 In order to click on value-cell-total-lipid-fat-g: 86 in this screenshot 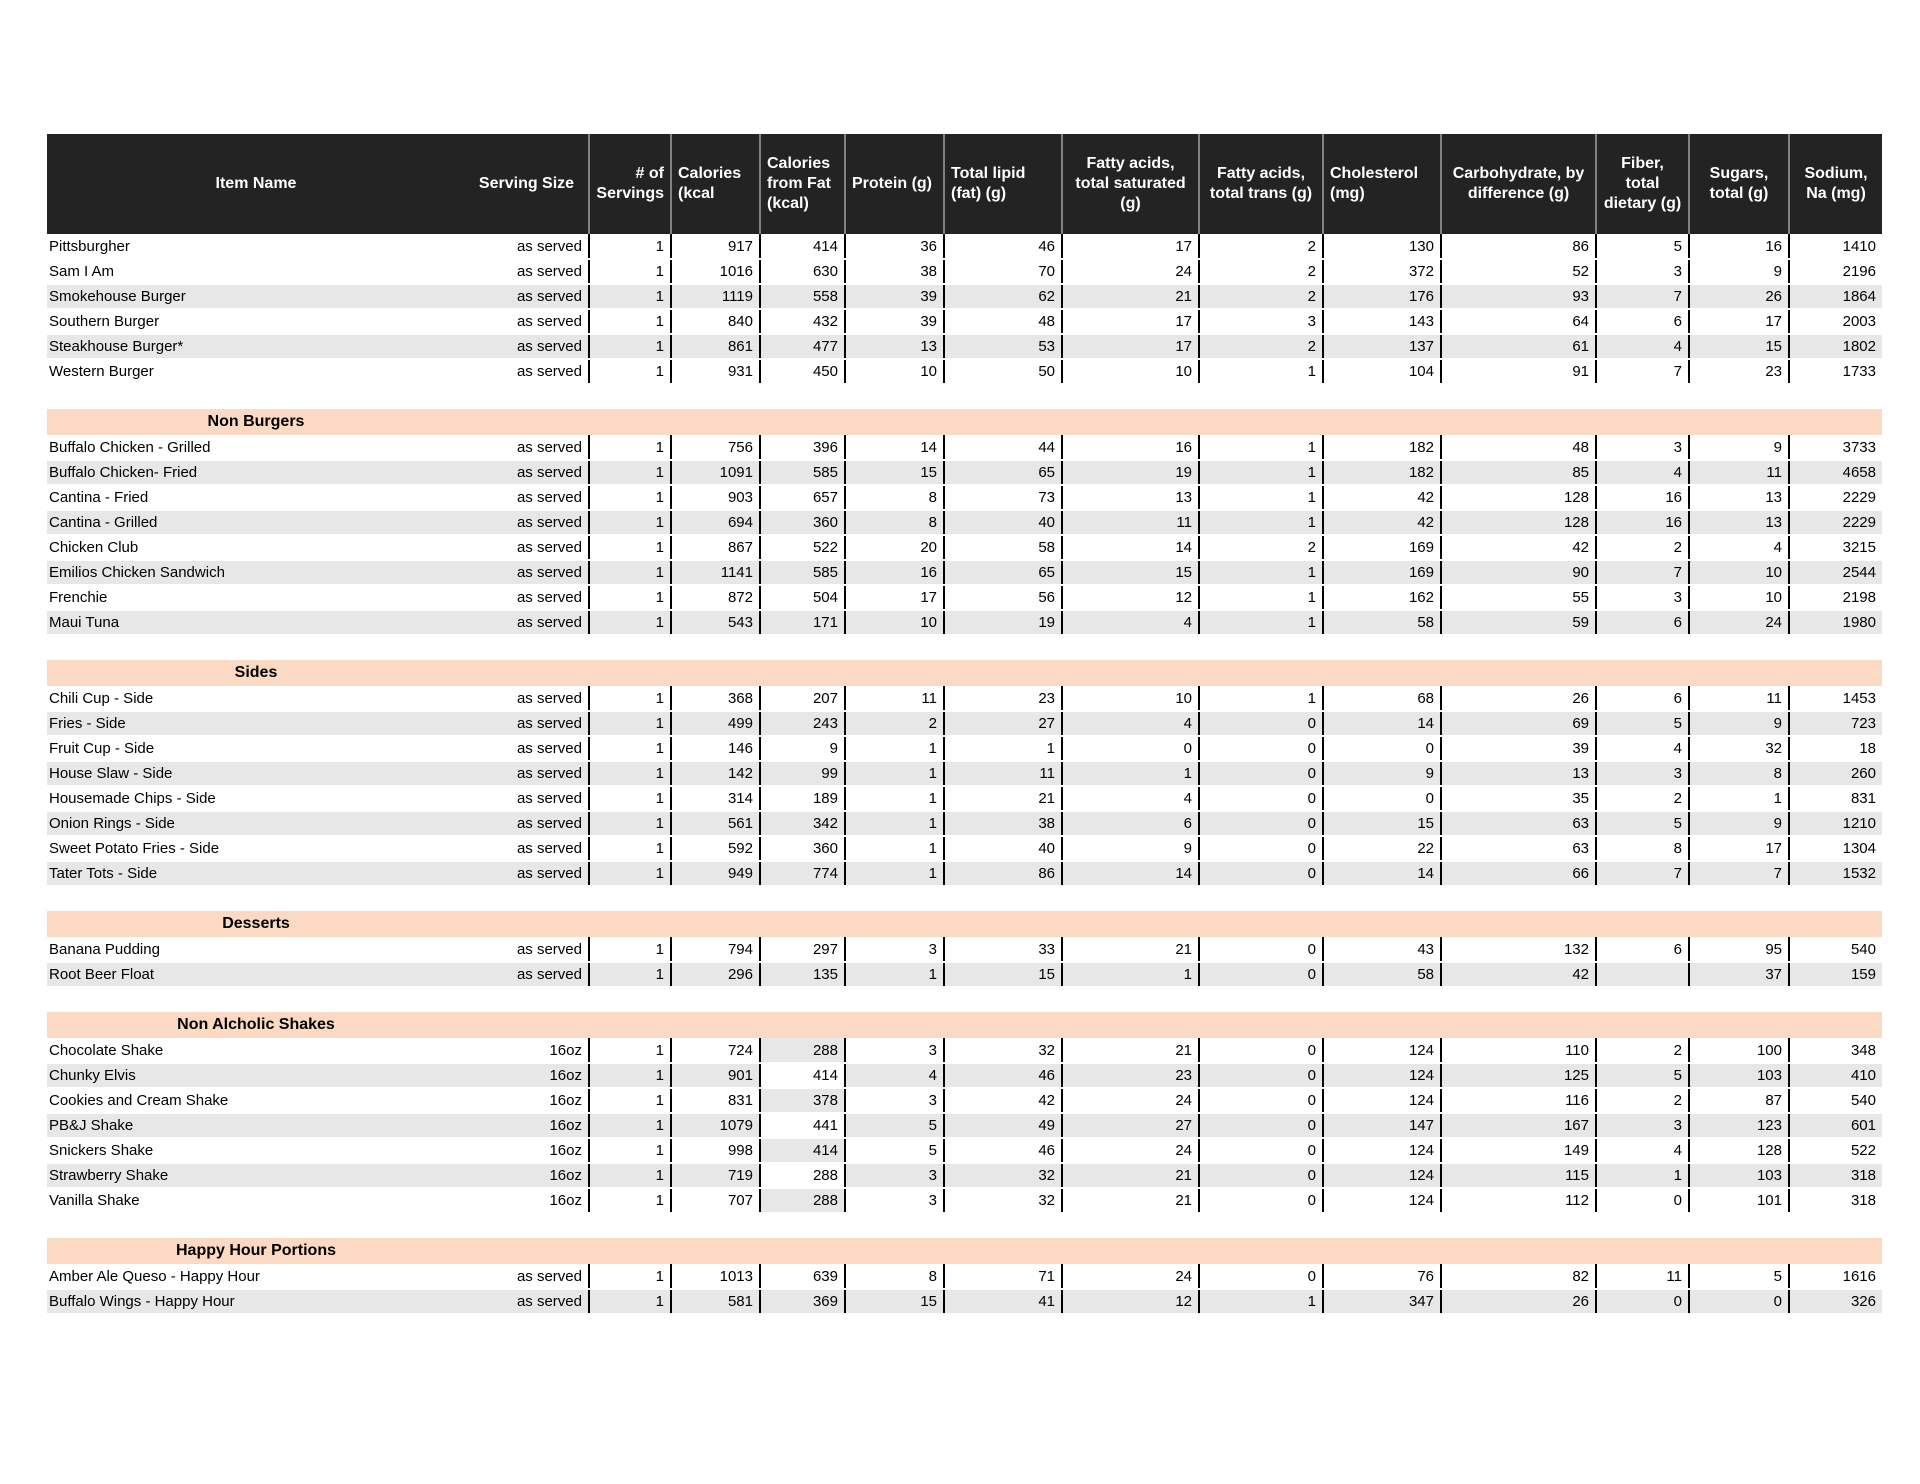, I will do `click(1003, 874)`.